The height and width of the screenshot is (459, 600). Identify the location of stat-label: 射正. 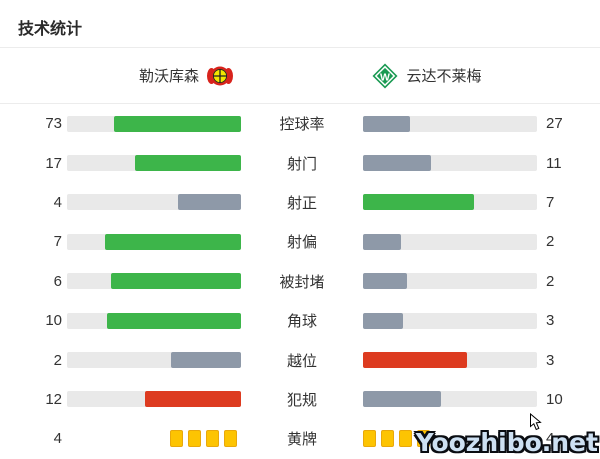
(301, 203).